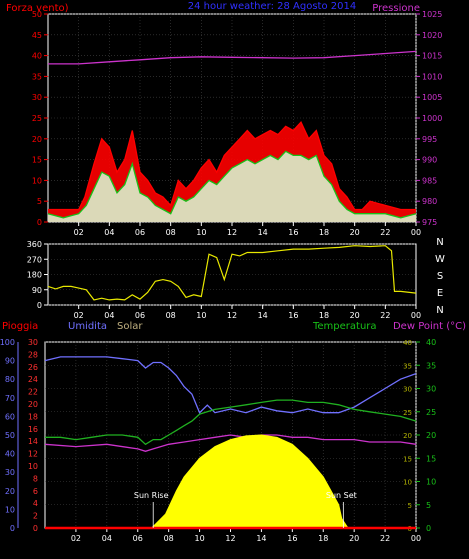 This screenshot has height=559, width=469. I want to click on temp-y-tick-label: 5, so click(428, 505).